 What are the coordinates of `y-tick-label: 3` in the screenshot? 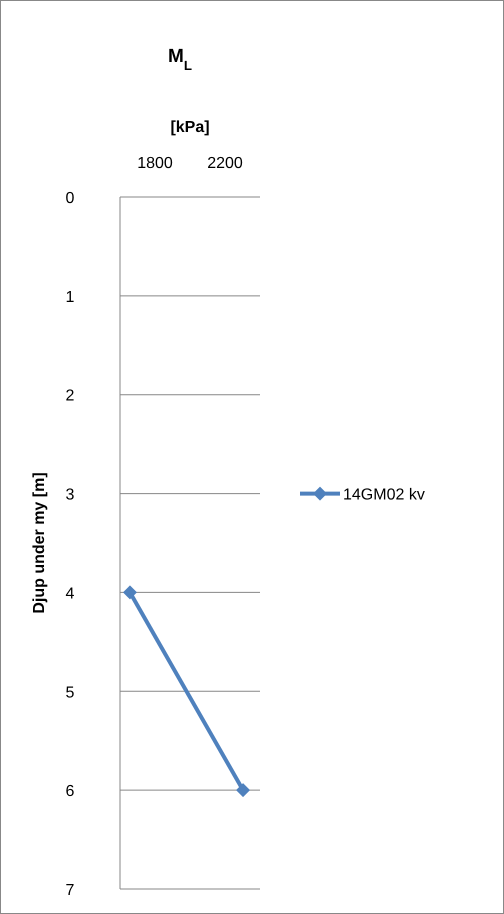 It's located at (70, 495).